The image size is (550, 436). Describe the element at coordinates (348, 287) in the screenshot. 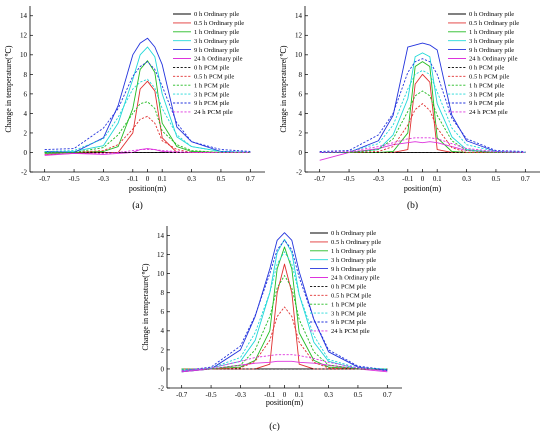

I see `legend-label: 0 h PCM pile` at that location.